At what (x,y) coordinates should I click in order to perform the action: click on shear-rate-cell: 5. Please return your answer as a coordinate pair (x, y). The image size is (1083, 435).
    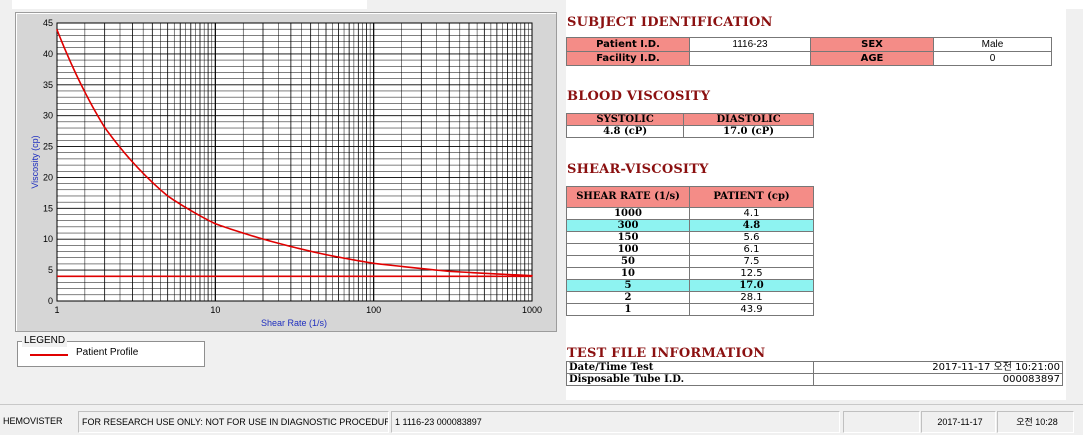
    Looking at the image, I should click on (628, 285).